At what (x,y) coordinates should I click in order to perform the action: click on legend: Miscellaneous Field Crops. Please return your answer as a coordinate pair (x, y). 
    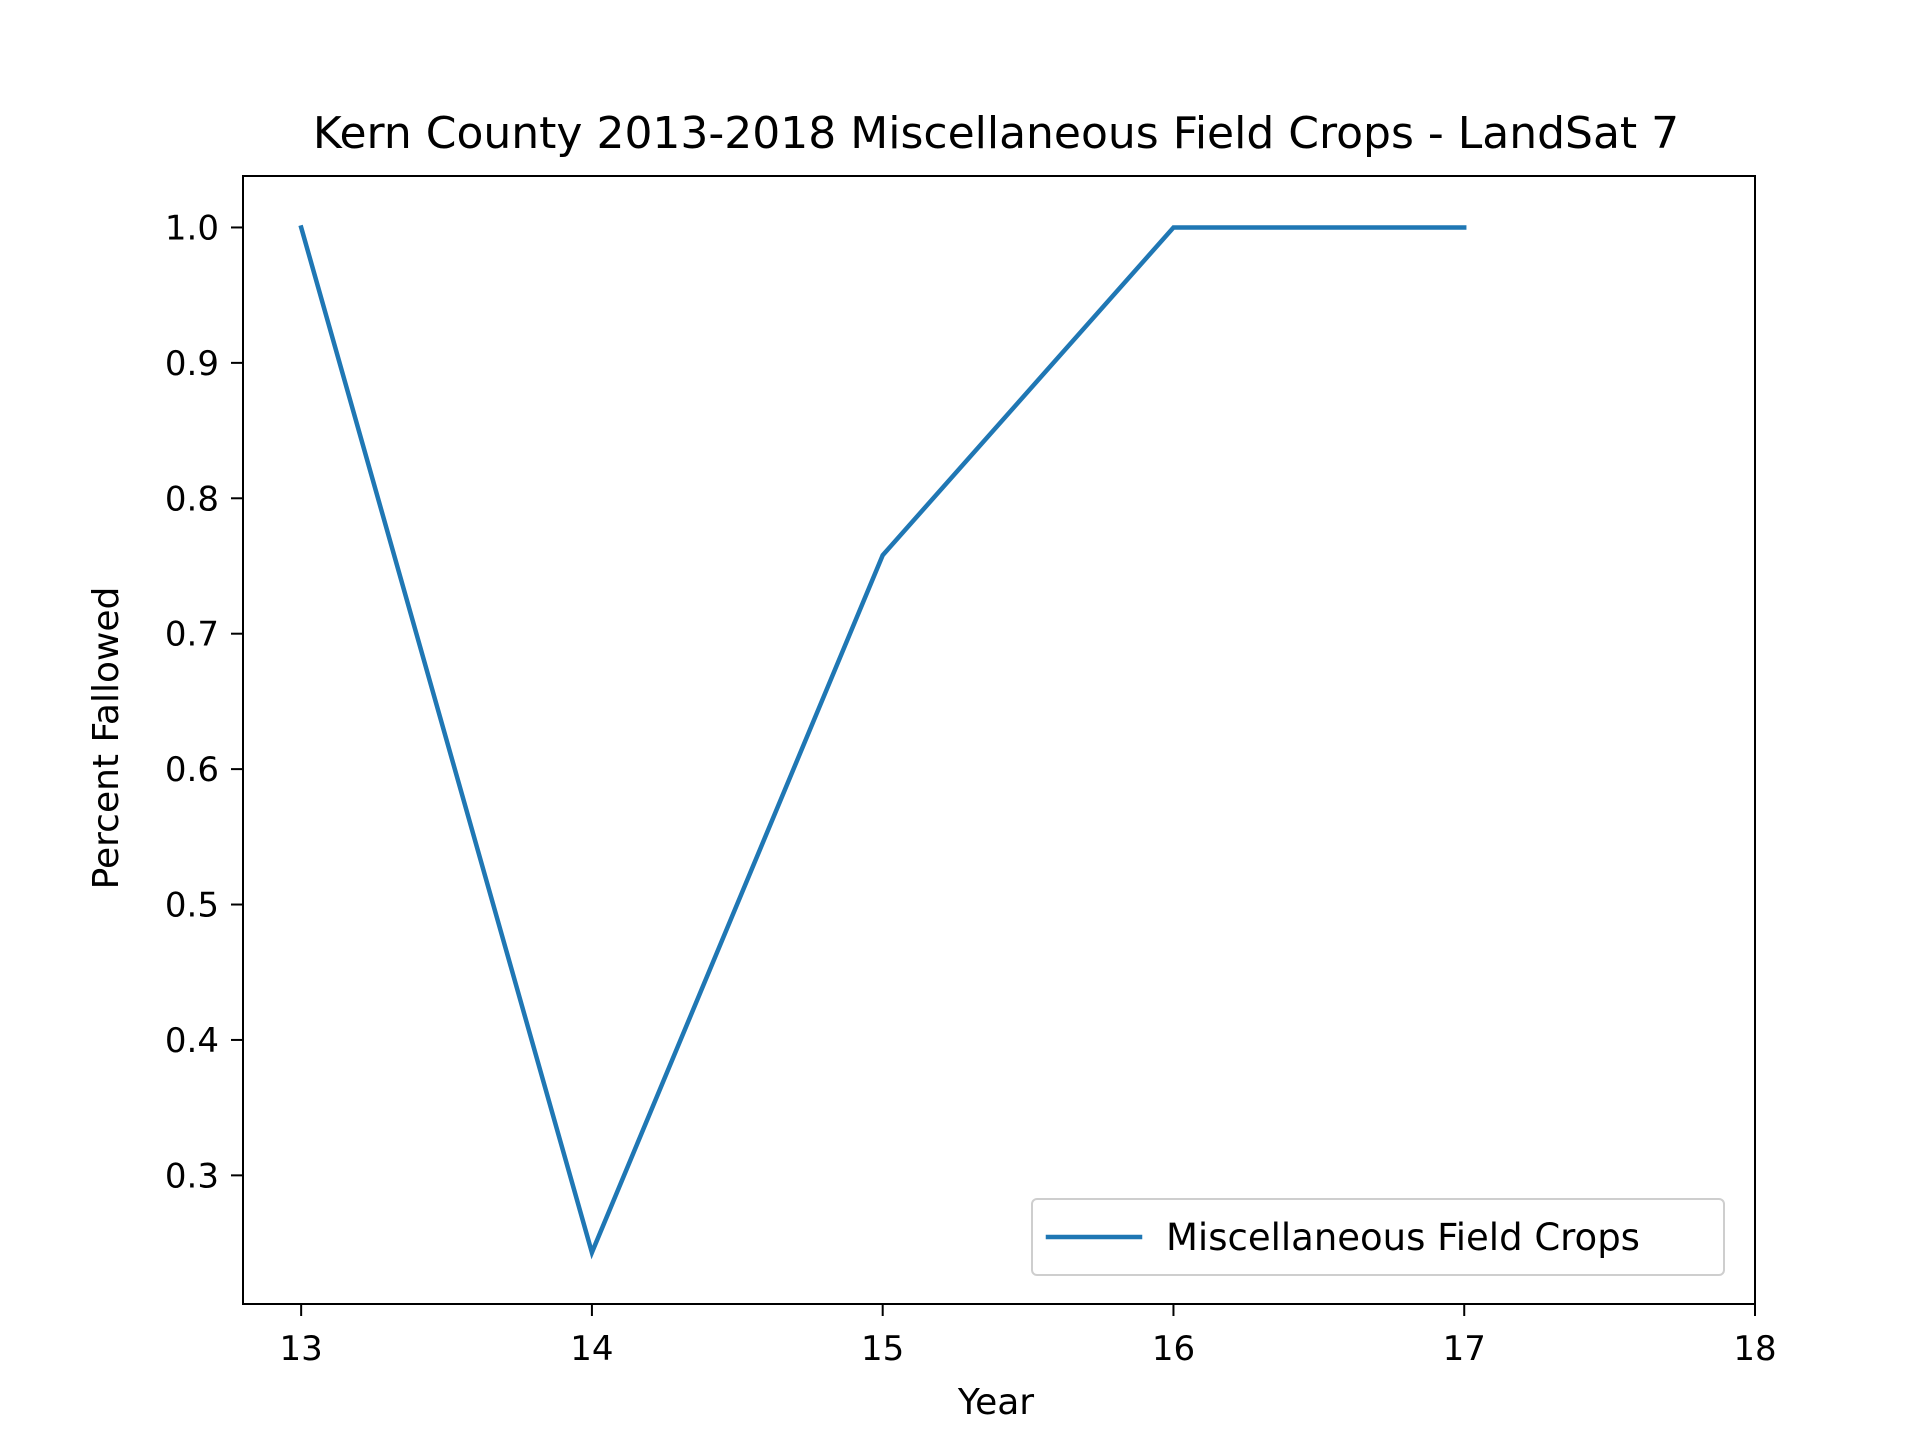
    Looking at the image, I should click on (1378, 1237).